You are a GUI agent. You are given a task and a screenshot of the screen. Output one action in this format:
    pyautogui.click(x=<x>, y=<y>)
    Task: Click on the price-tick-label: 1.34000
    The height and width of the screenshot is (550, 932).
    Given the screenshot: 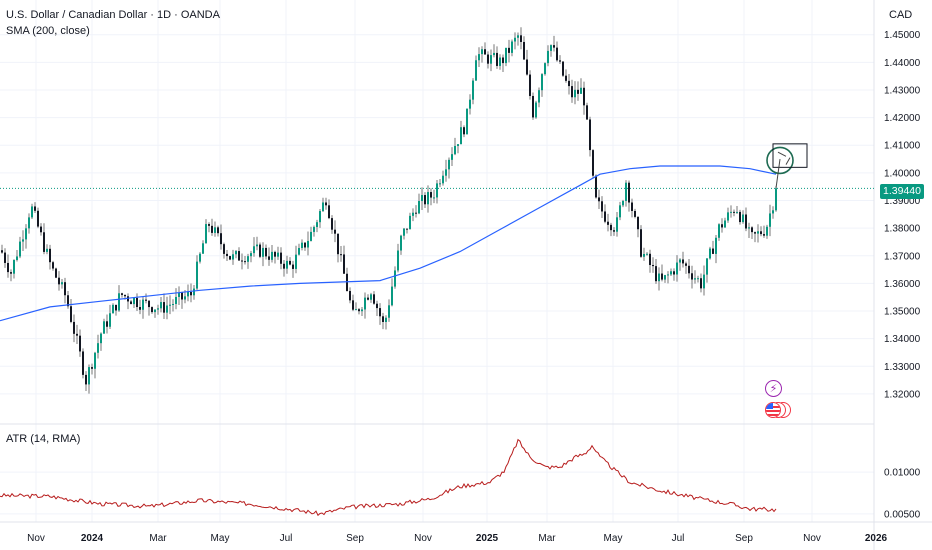 What is the action you would take?
    pyautogui.click(x=902, y=339)
    